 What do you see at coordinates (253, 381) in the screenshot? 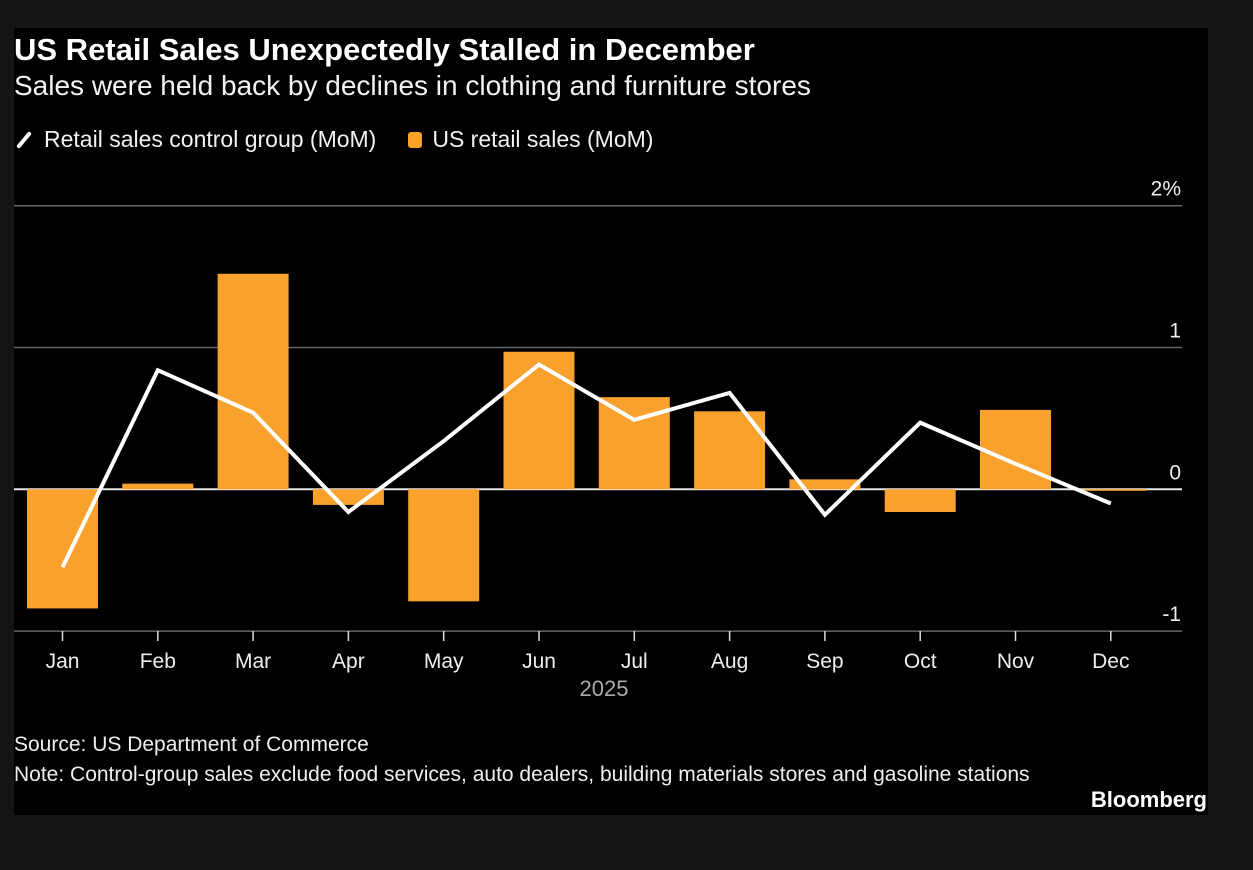
I see `bar-mar` at bounding box center [253, 381].